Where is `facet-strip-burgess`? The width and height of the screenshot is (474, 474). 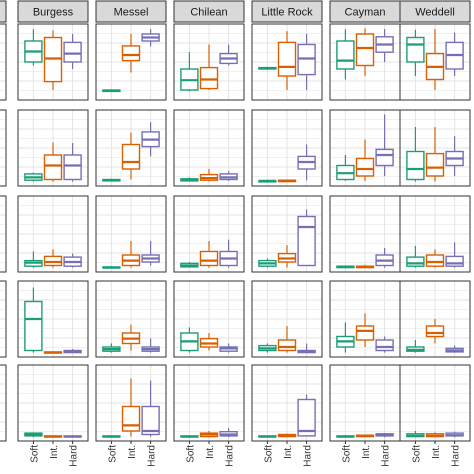 facet-strip-burgess is located at coordinates (53, 11).